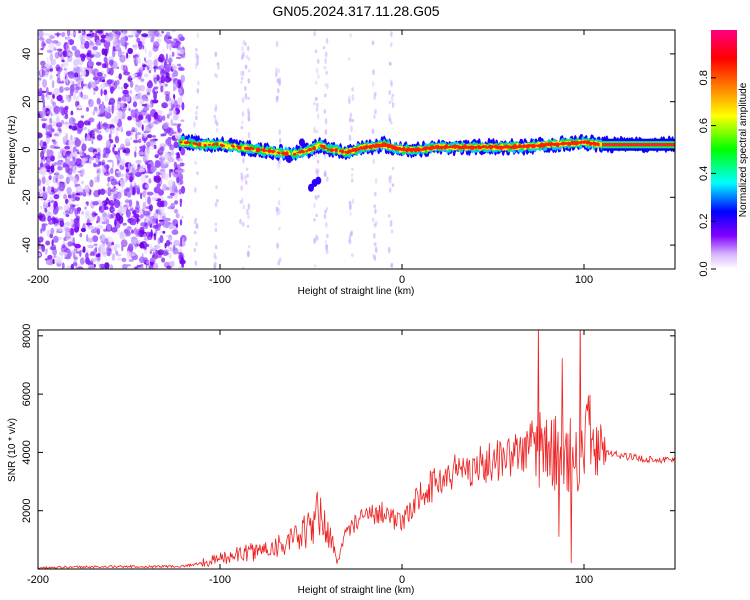 Image resolution: width=750 pixels, height=600 pixels. I want to click on x-tick-label: 0, so click(402, 280).